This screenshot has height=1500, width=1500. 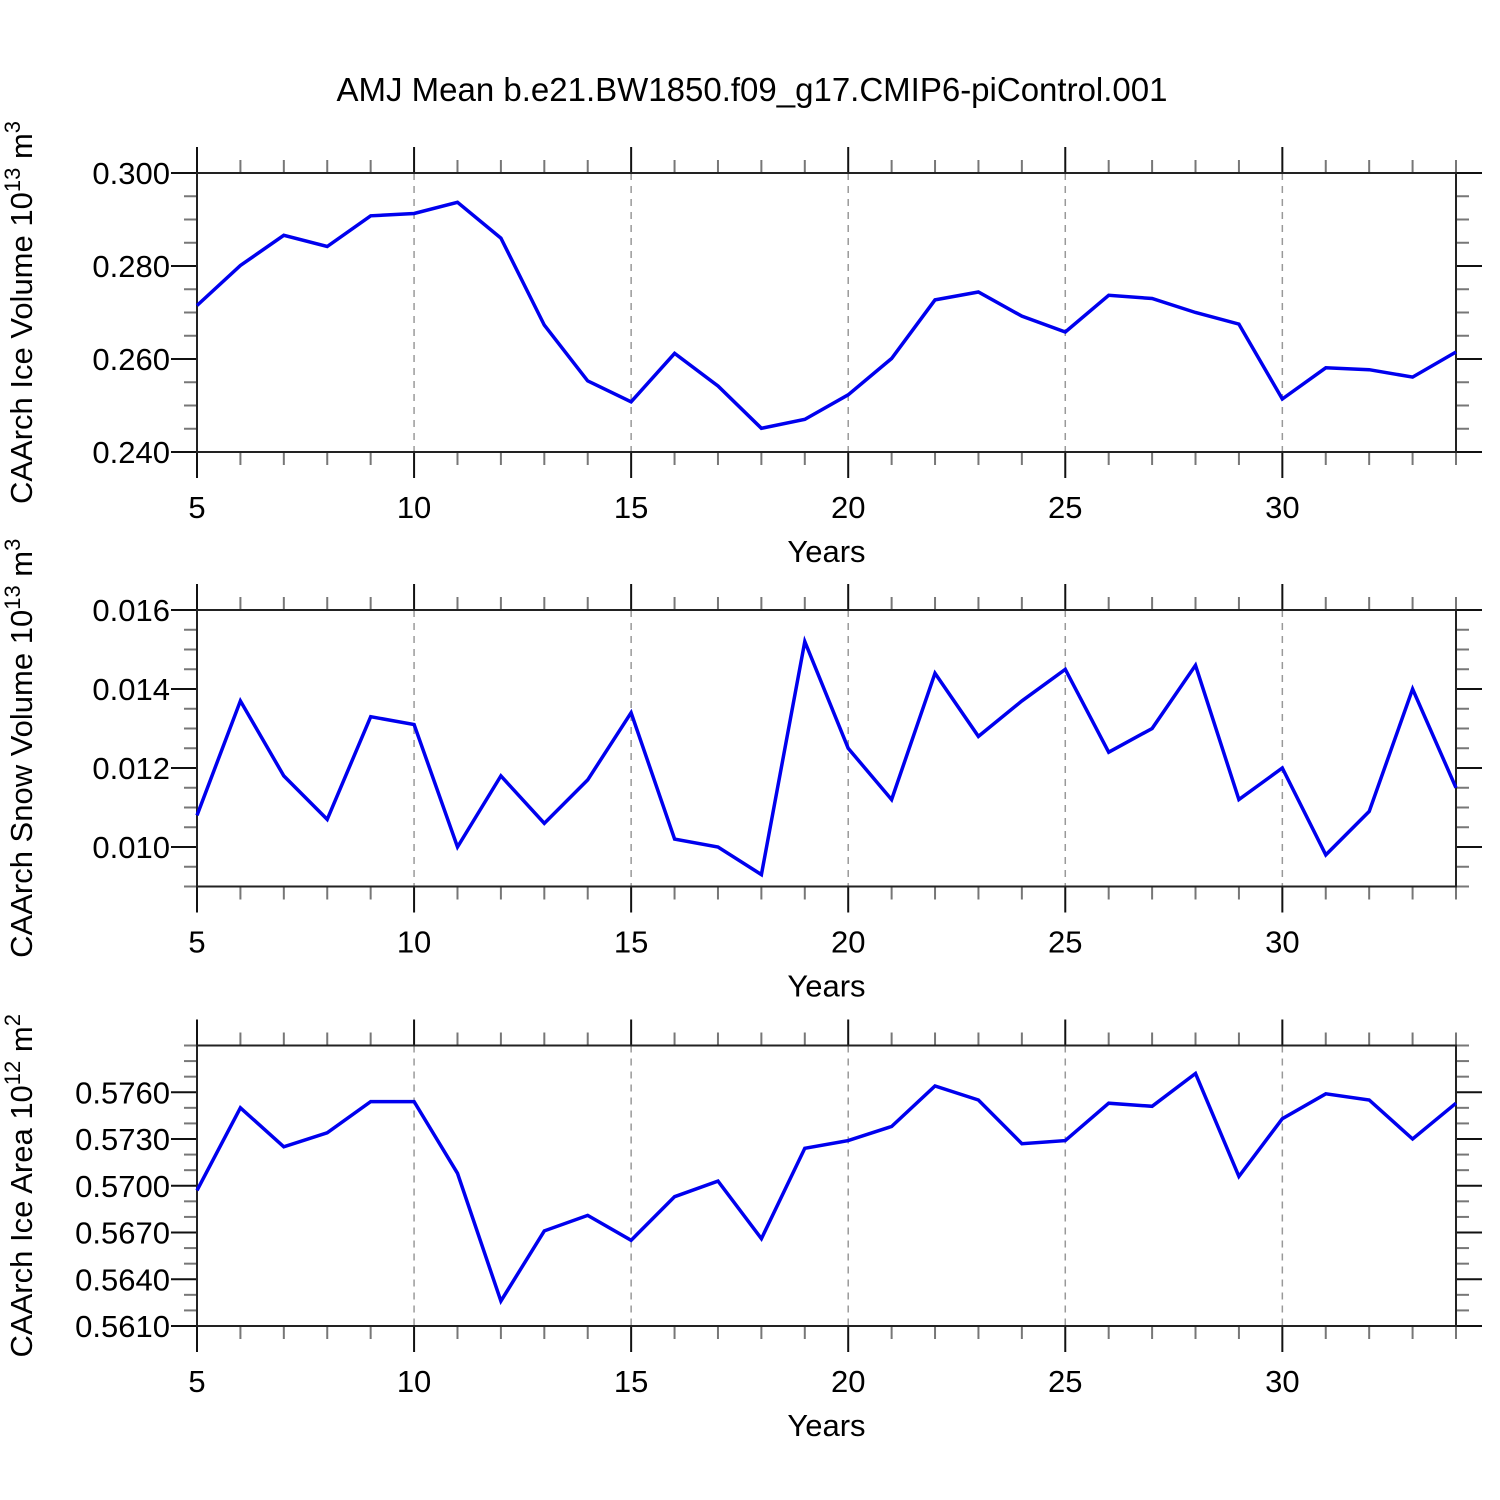 What do you see at coordinates (131, 768) in the screenshot?
I see `y-tick-label: 0.012` at bounding box center [131, 768].